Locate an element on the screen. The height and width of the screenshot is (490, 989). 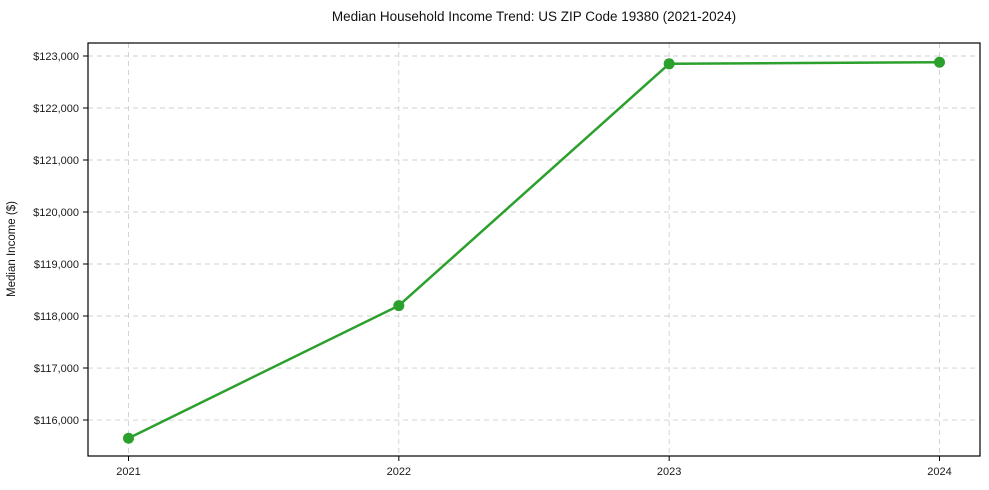
y-tick-label: $123,000 is located at coordinates (56, 57).